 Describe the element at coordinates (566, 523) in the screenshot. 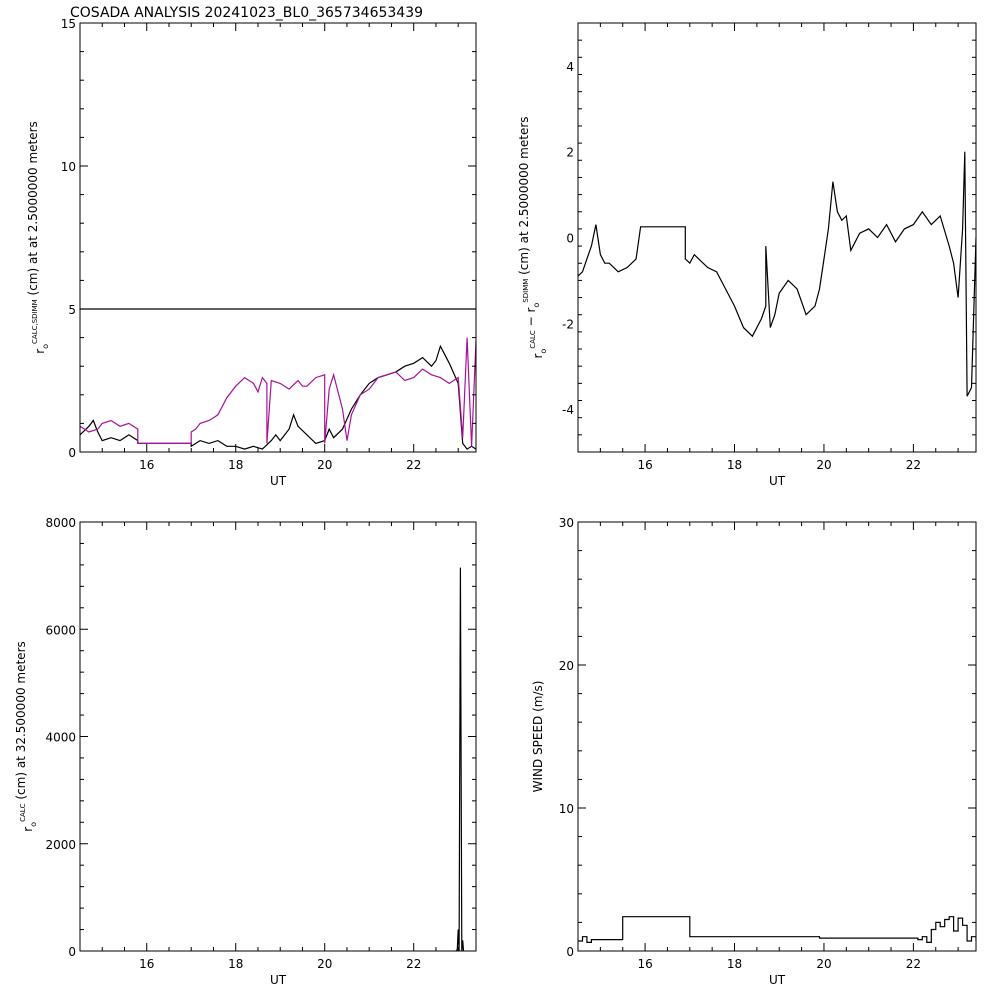

I see `y-tick-label: 30` at that location.